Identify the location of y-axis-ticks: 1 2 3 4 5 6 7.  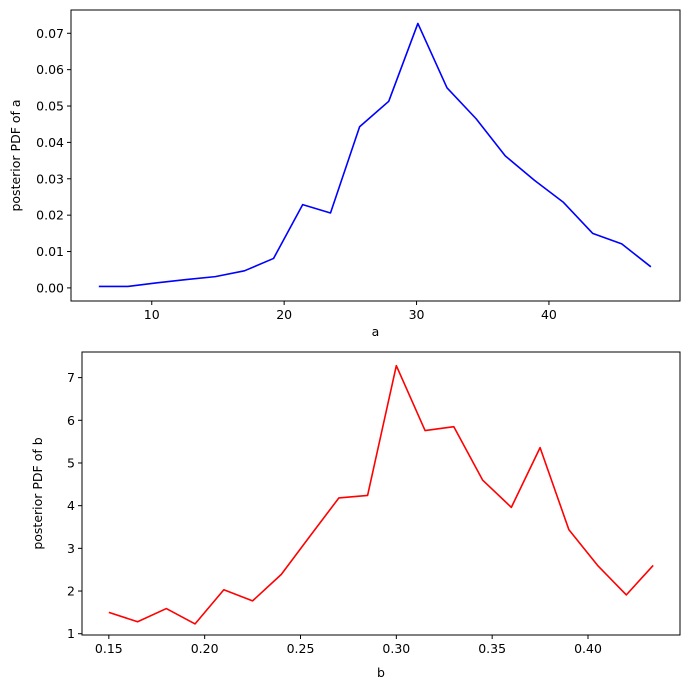
(74, 505).